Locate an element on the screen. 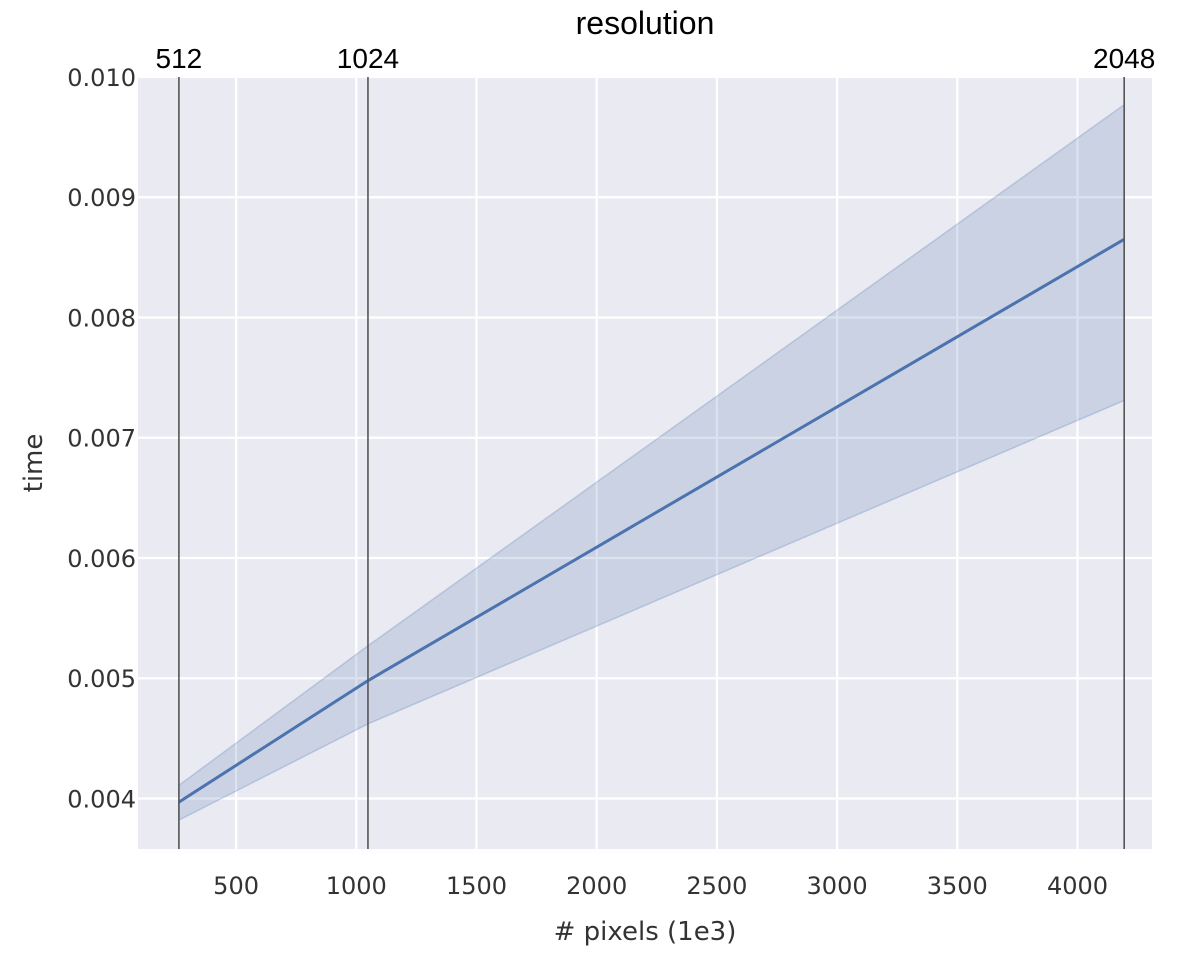  top-tick-label: 1024 is located at coordinates (368, 58).